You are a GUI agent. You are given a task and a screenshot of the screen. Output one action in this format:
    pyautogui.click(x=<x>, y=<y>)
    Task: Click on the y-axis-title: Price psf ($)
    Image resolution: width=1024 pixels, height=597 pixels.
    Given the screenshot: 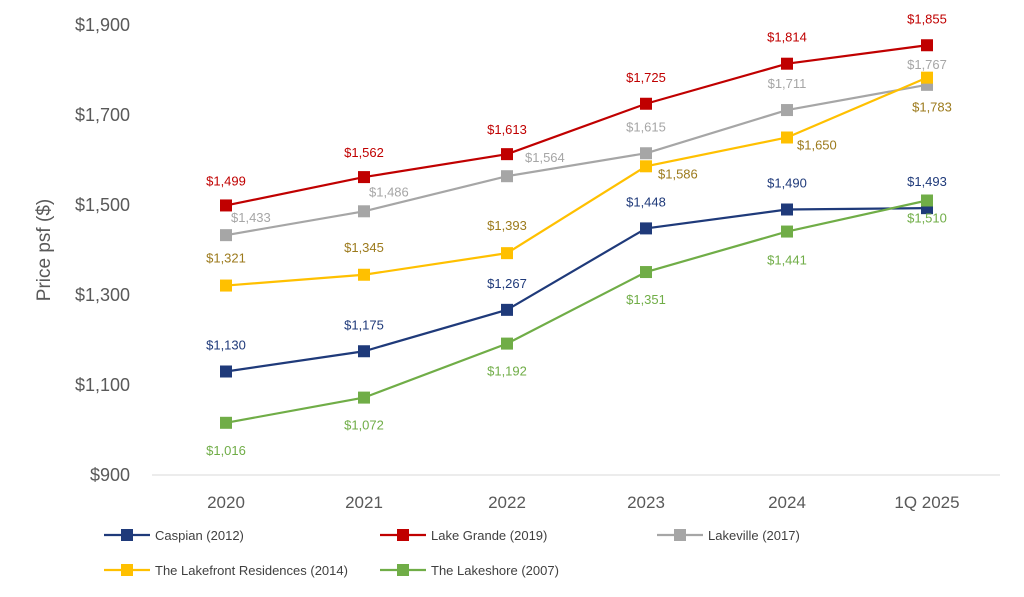 What is the action you would take?
    pyautogui.click(x=44, y=250)
    